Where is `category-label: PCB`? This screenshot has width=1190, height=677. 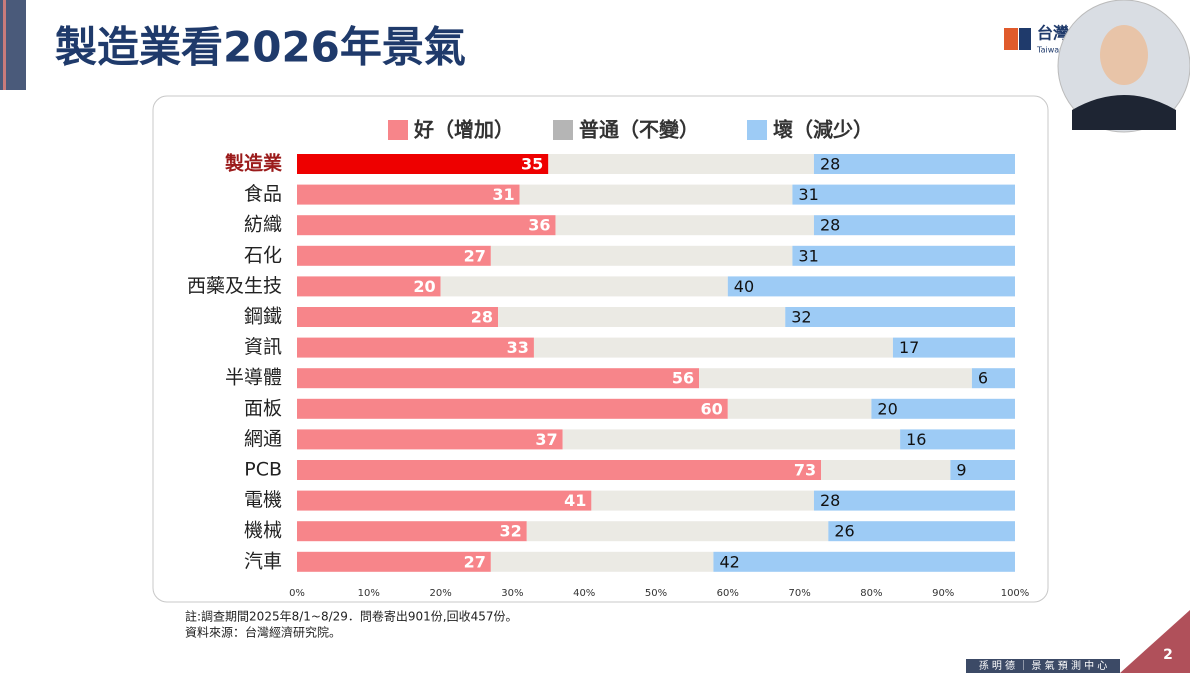 category-label: PCB is located at coordinates (263, 470).